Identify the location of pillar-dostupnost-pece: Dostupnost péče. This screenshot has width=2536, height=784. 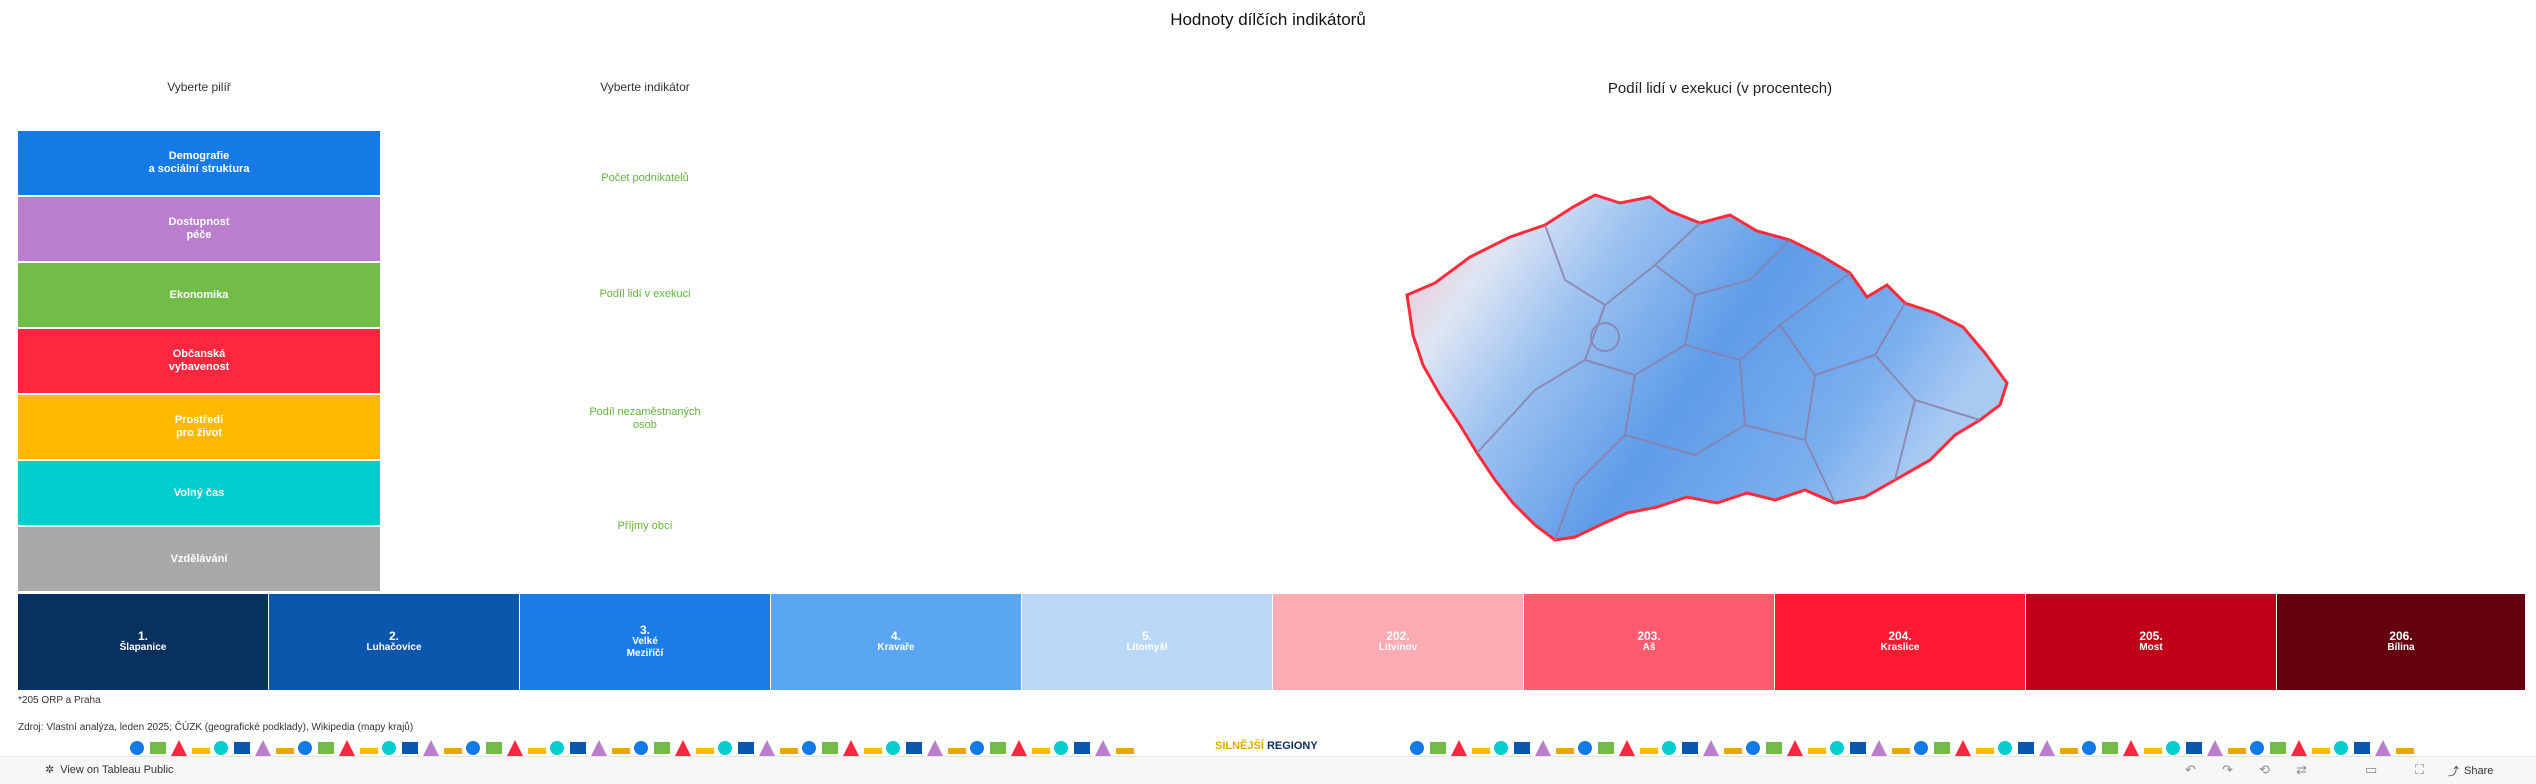
(199, 229).